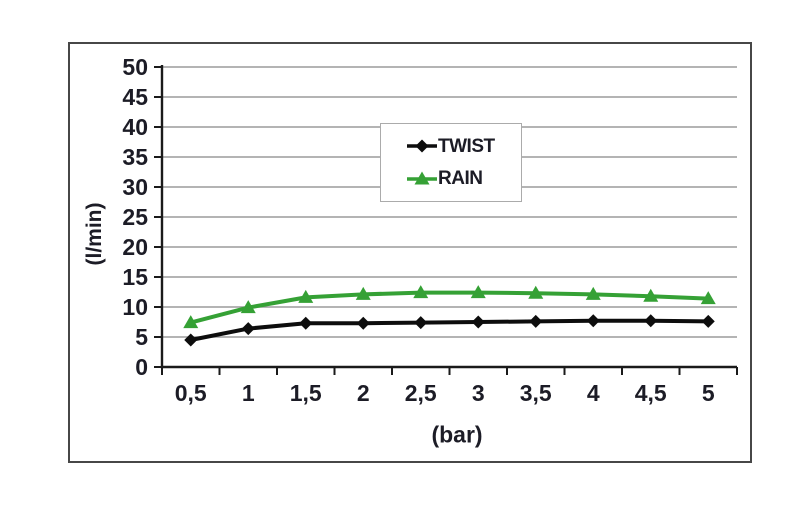  What do you see at coordinates (135, 67) in the screenshot?
I see `y-tick-label: 50` at bounding box center [135, 67].